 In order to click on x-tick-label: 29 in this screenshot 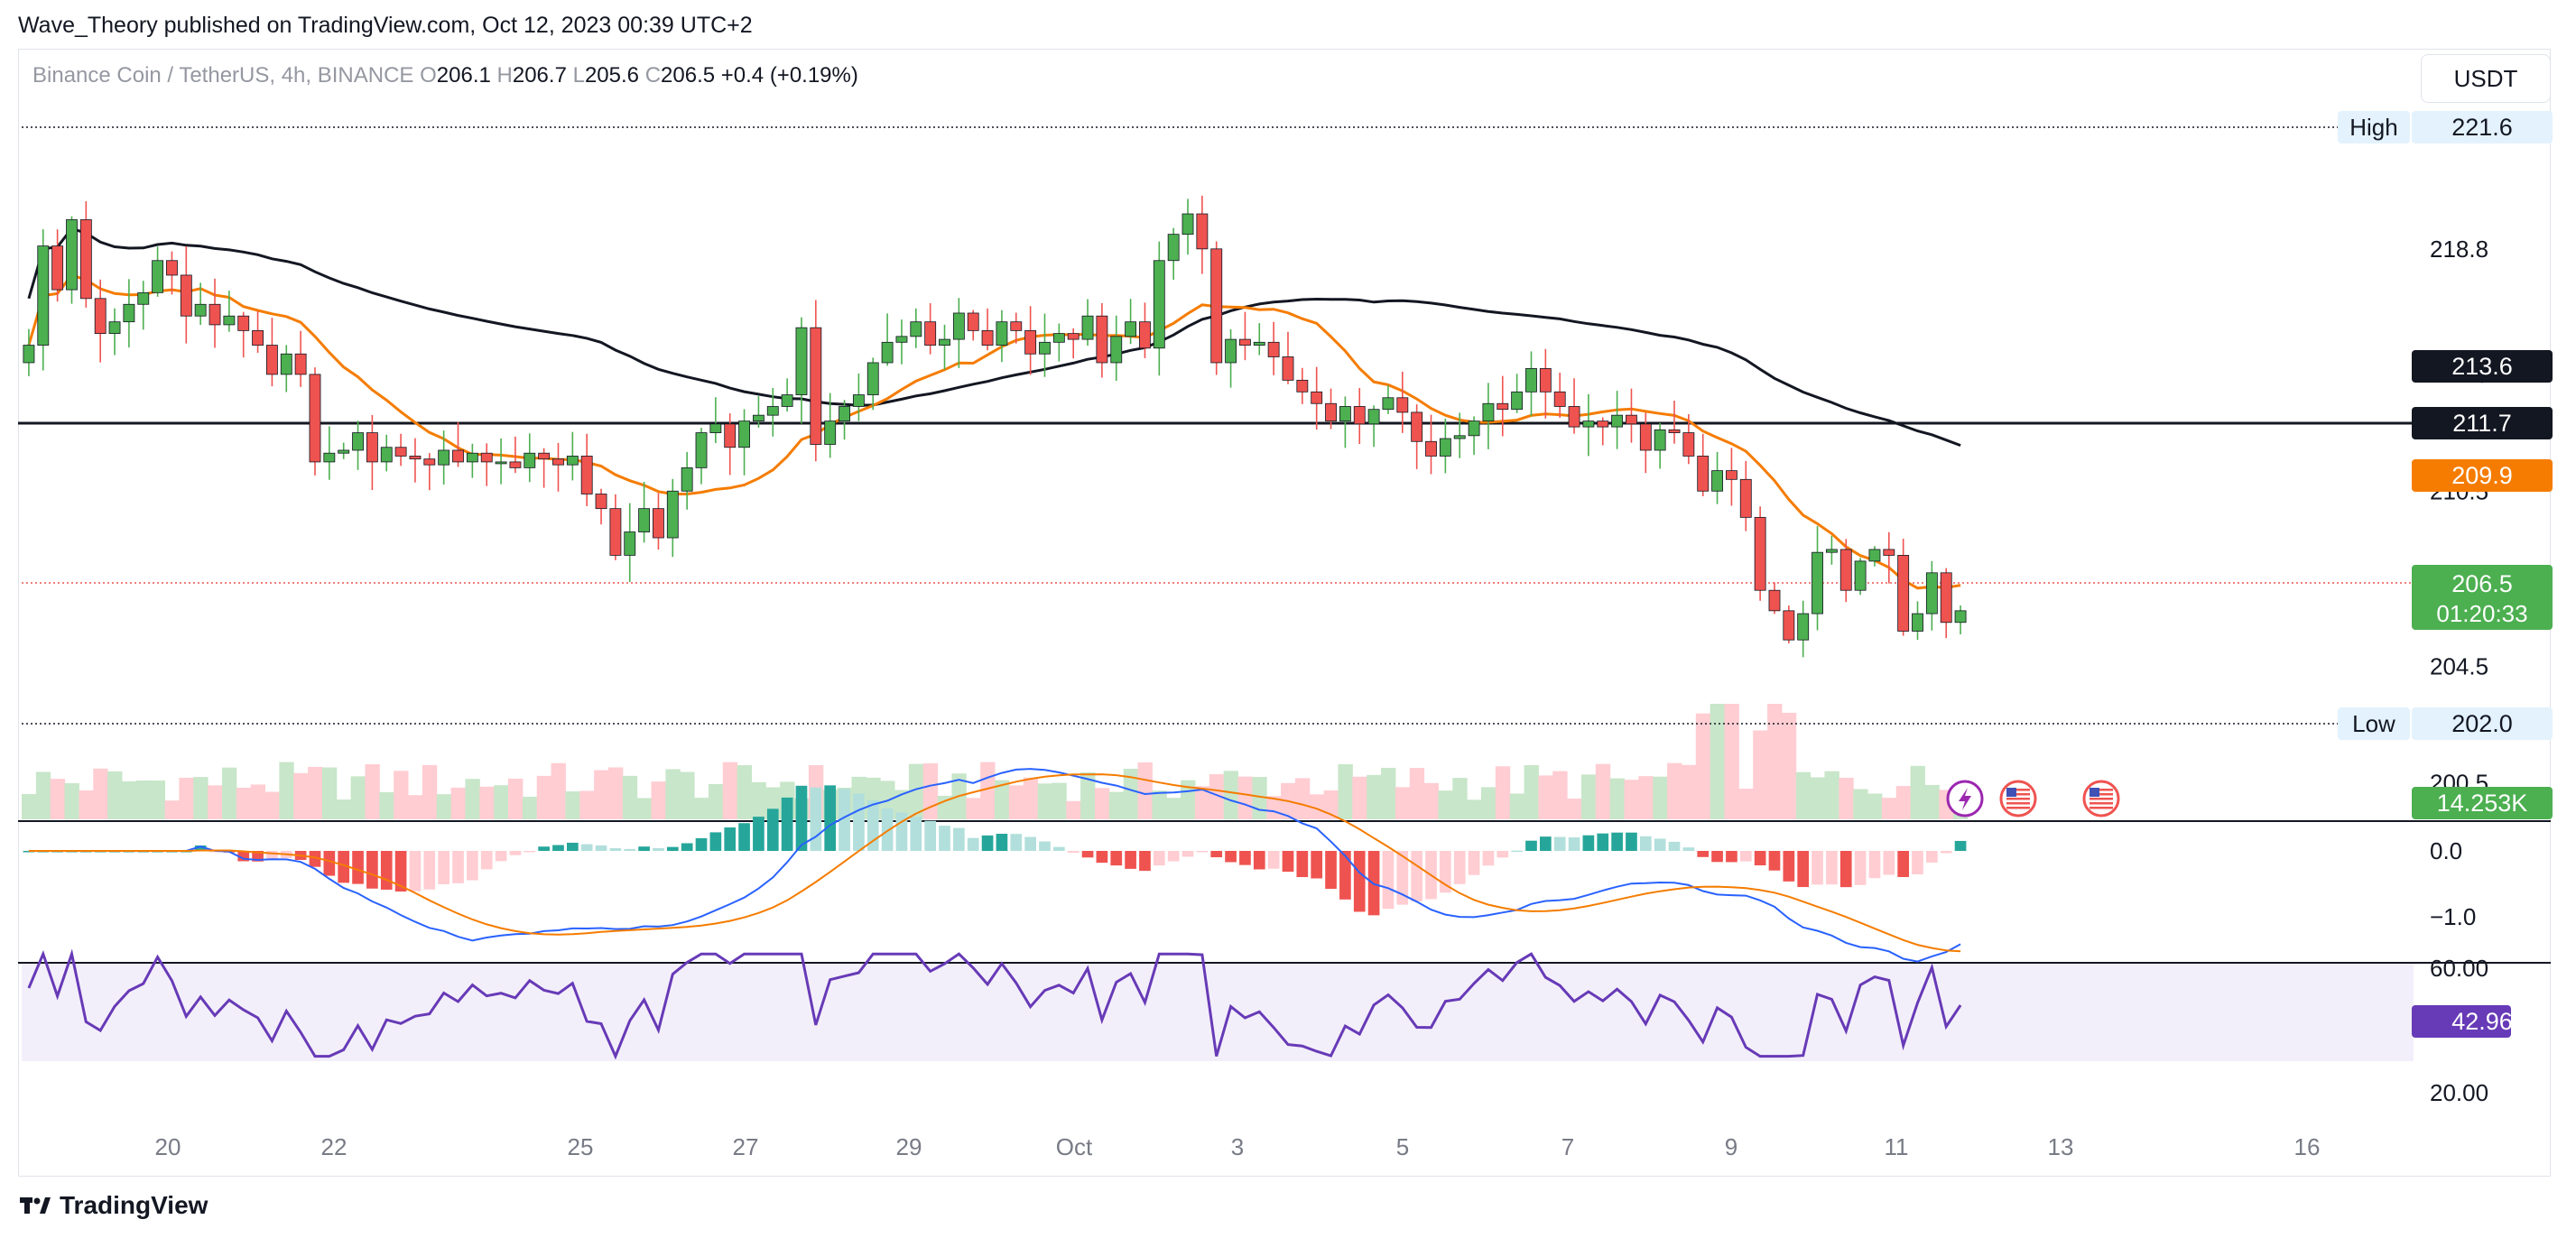, I will do `click(909, 1147)`.